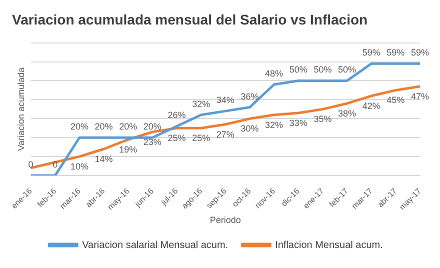  Describe the element at coordinates (21, 109) in the screenshot. I see `y-axis-title: Variacion acumulada` at that location.